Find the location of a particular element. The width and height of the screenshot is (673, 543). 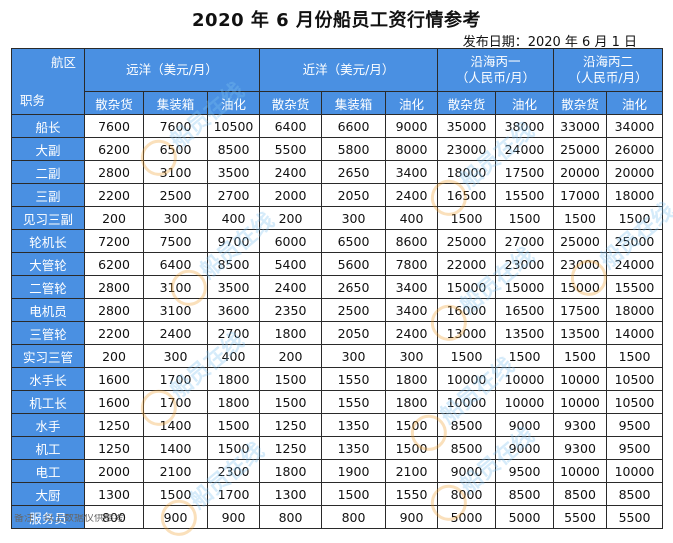

wage-cell: 200 is located at coordinates (290, 356).